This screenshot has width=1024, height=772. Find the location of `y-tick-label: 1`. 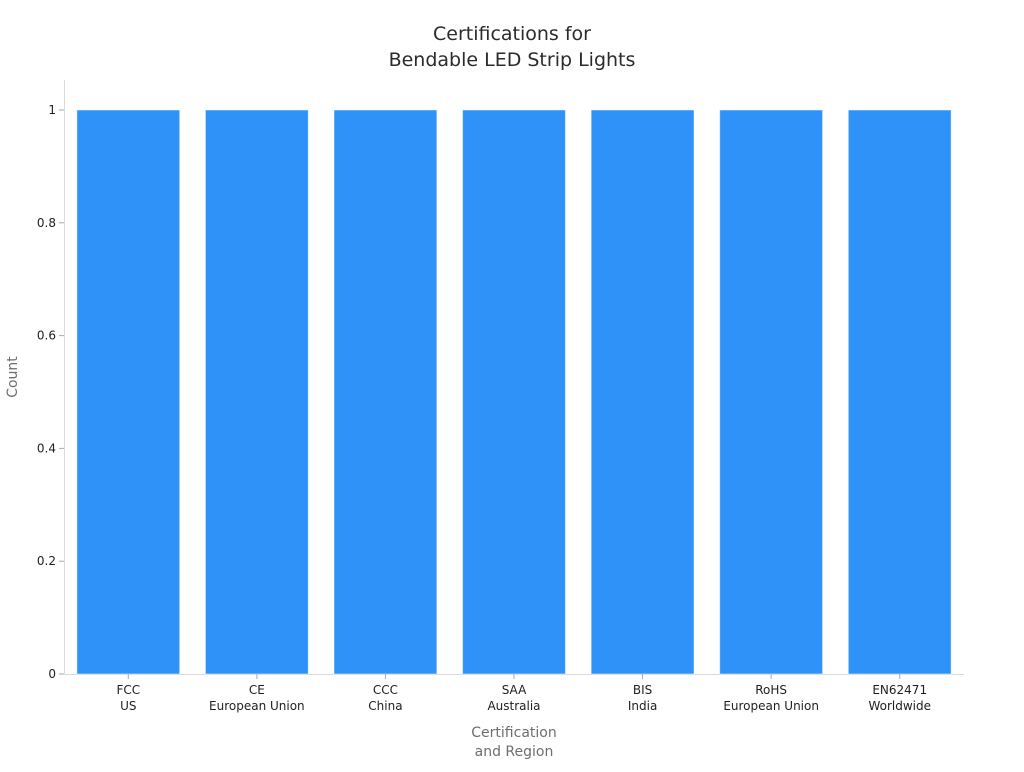

y-tick-label: 1 is located at coordinates (52, 110).